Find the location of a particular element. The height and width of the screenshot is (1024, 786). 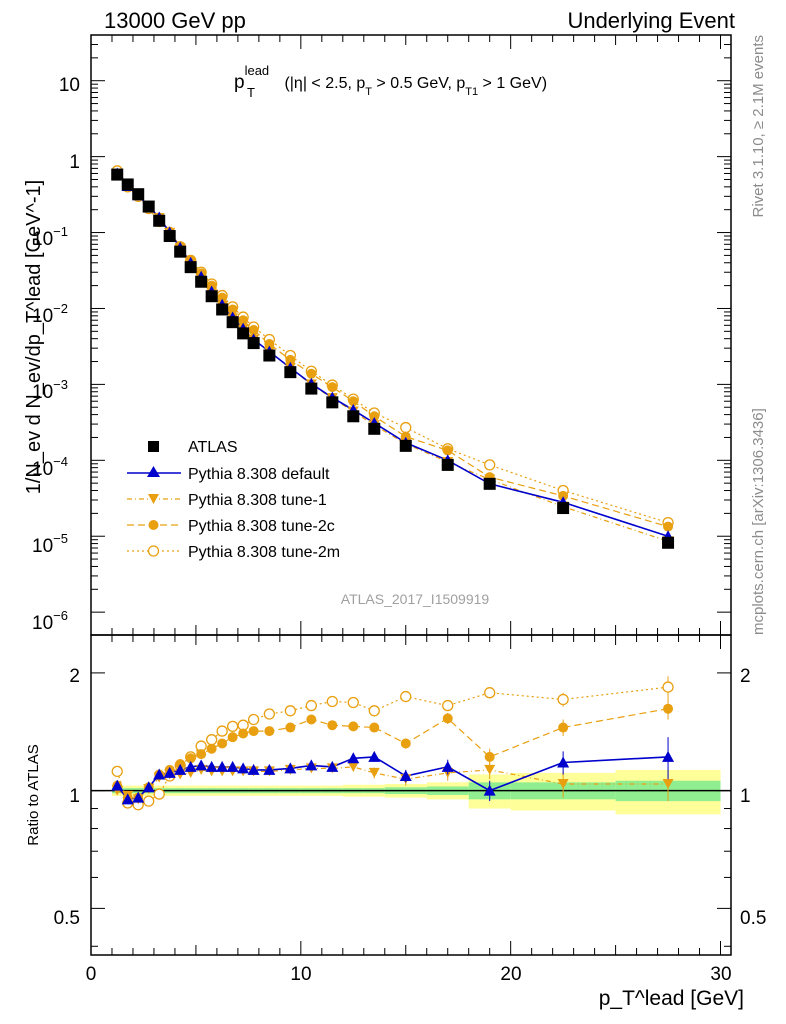

main-y-axis-label: 1/N_ev d N_ev/dp_T^lead [GeV^-1] is located at coordinates (34, 337).